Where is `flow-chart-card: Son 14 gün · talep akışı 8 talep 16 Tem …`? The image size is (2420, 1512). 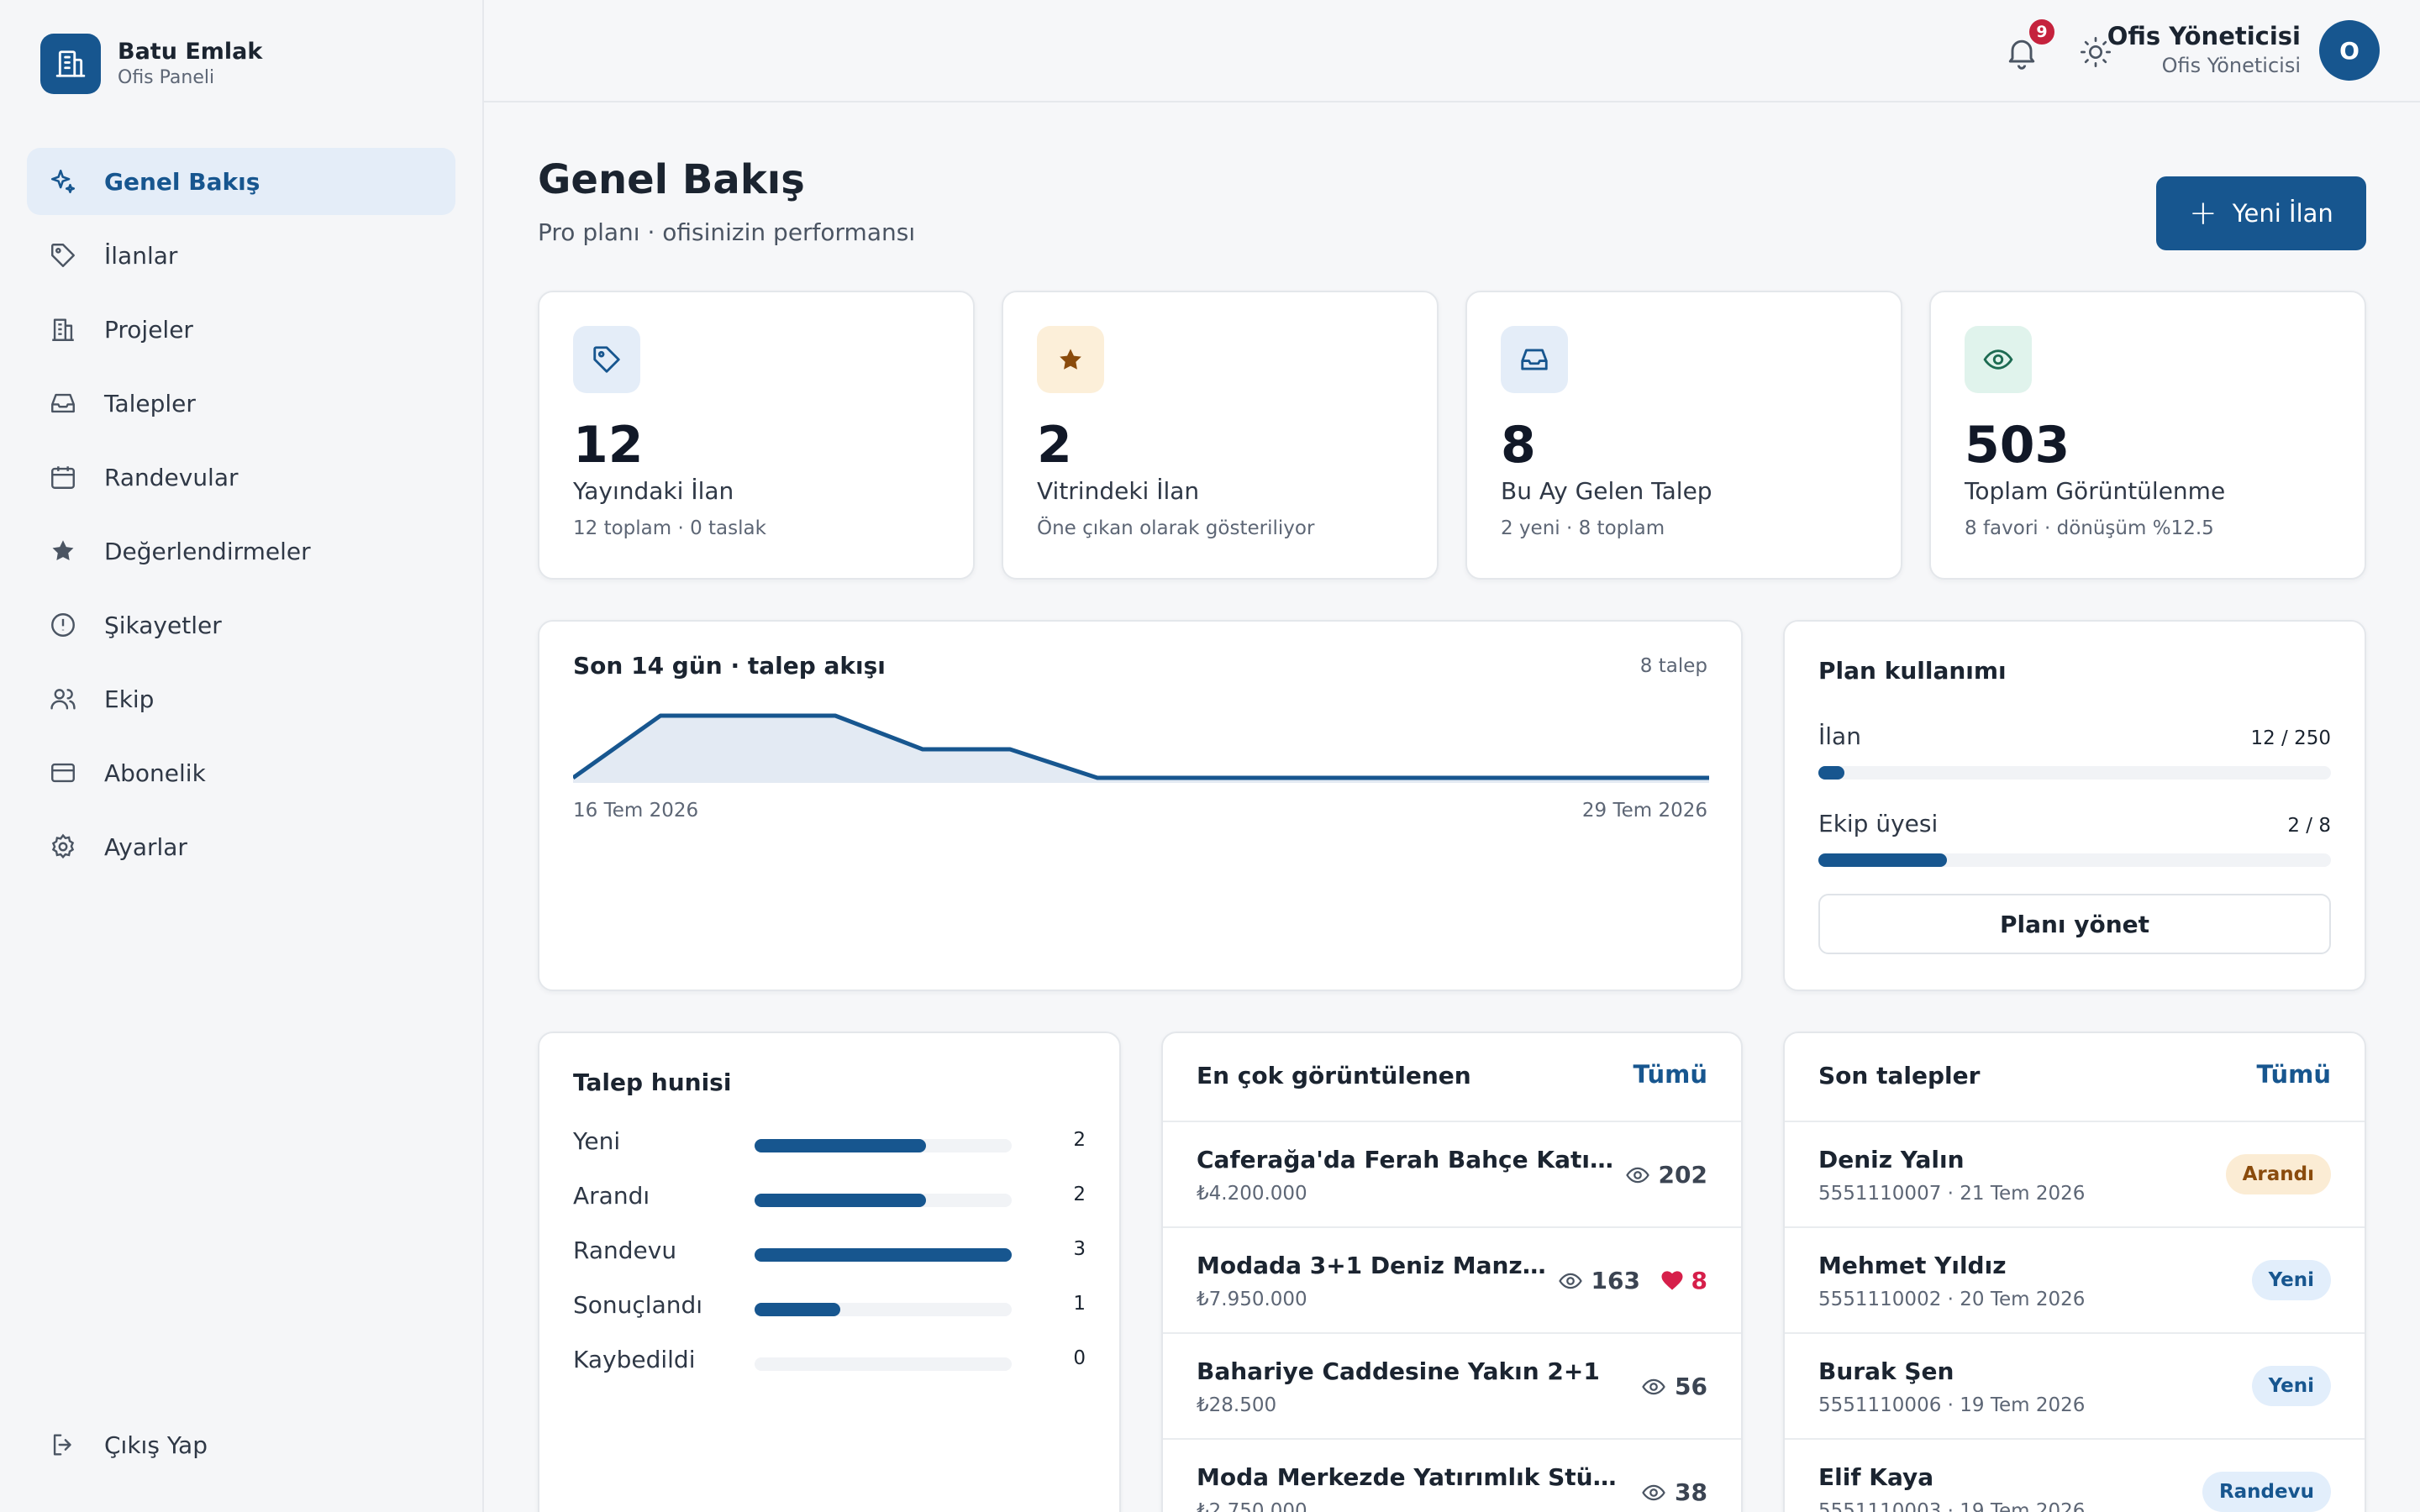
flow-chart-card: Son 14 gün · talep akışı 8 talep 16 Tem … is located at coordinates (1140, 805).